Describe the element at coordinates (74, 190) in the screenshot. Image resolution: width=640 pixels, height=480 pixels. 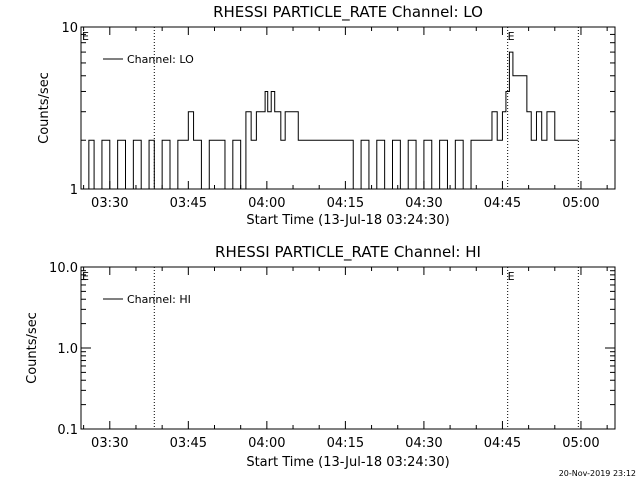
I see `y-tick-label: 1` at that location.